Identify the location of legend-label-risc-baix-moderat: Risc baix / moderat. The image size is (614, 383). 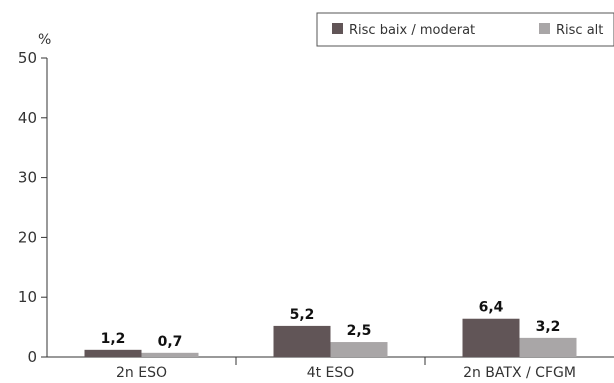
(412, 30).